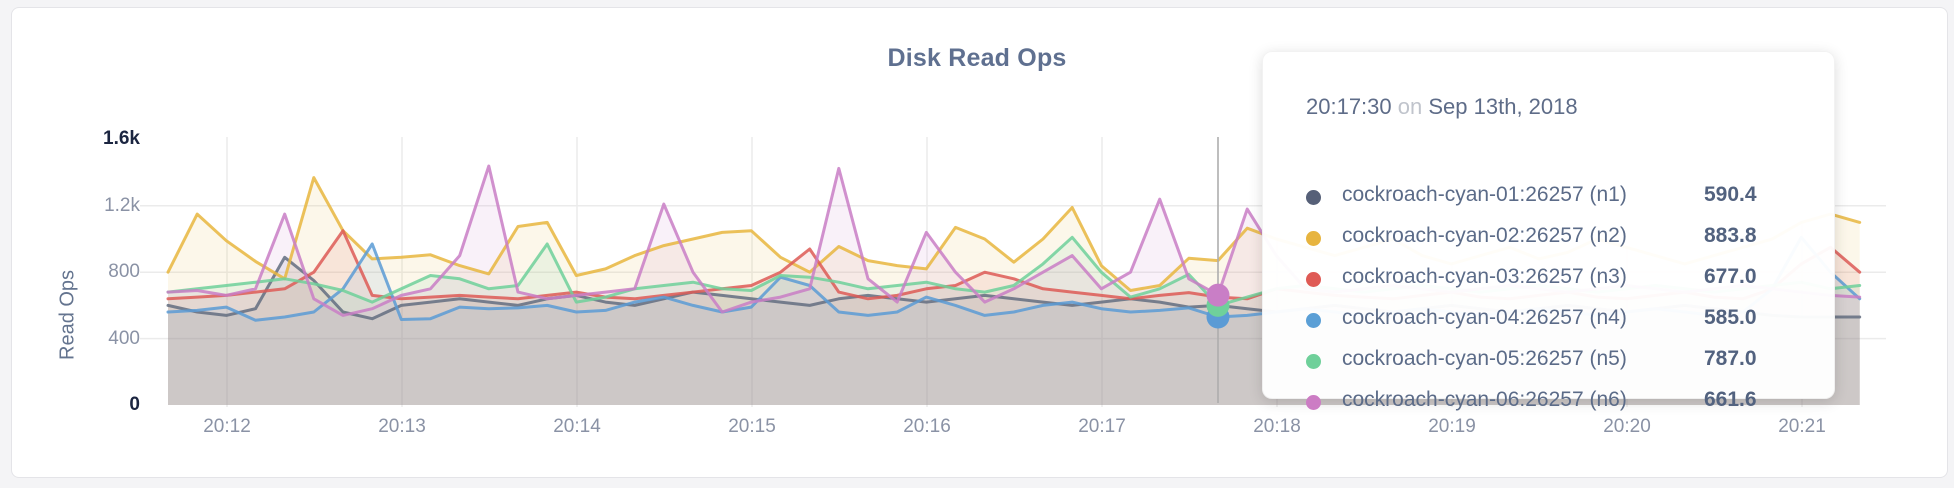 The width and height of the screenshot is (1954, 488). I want to click on series-label: cockroach-cyan-04:26257 (n4), so click(1484, 317).